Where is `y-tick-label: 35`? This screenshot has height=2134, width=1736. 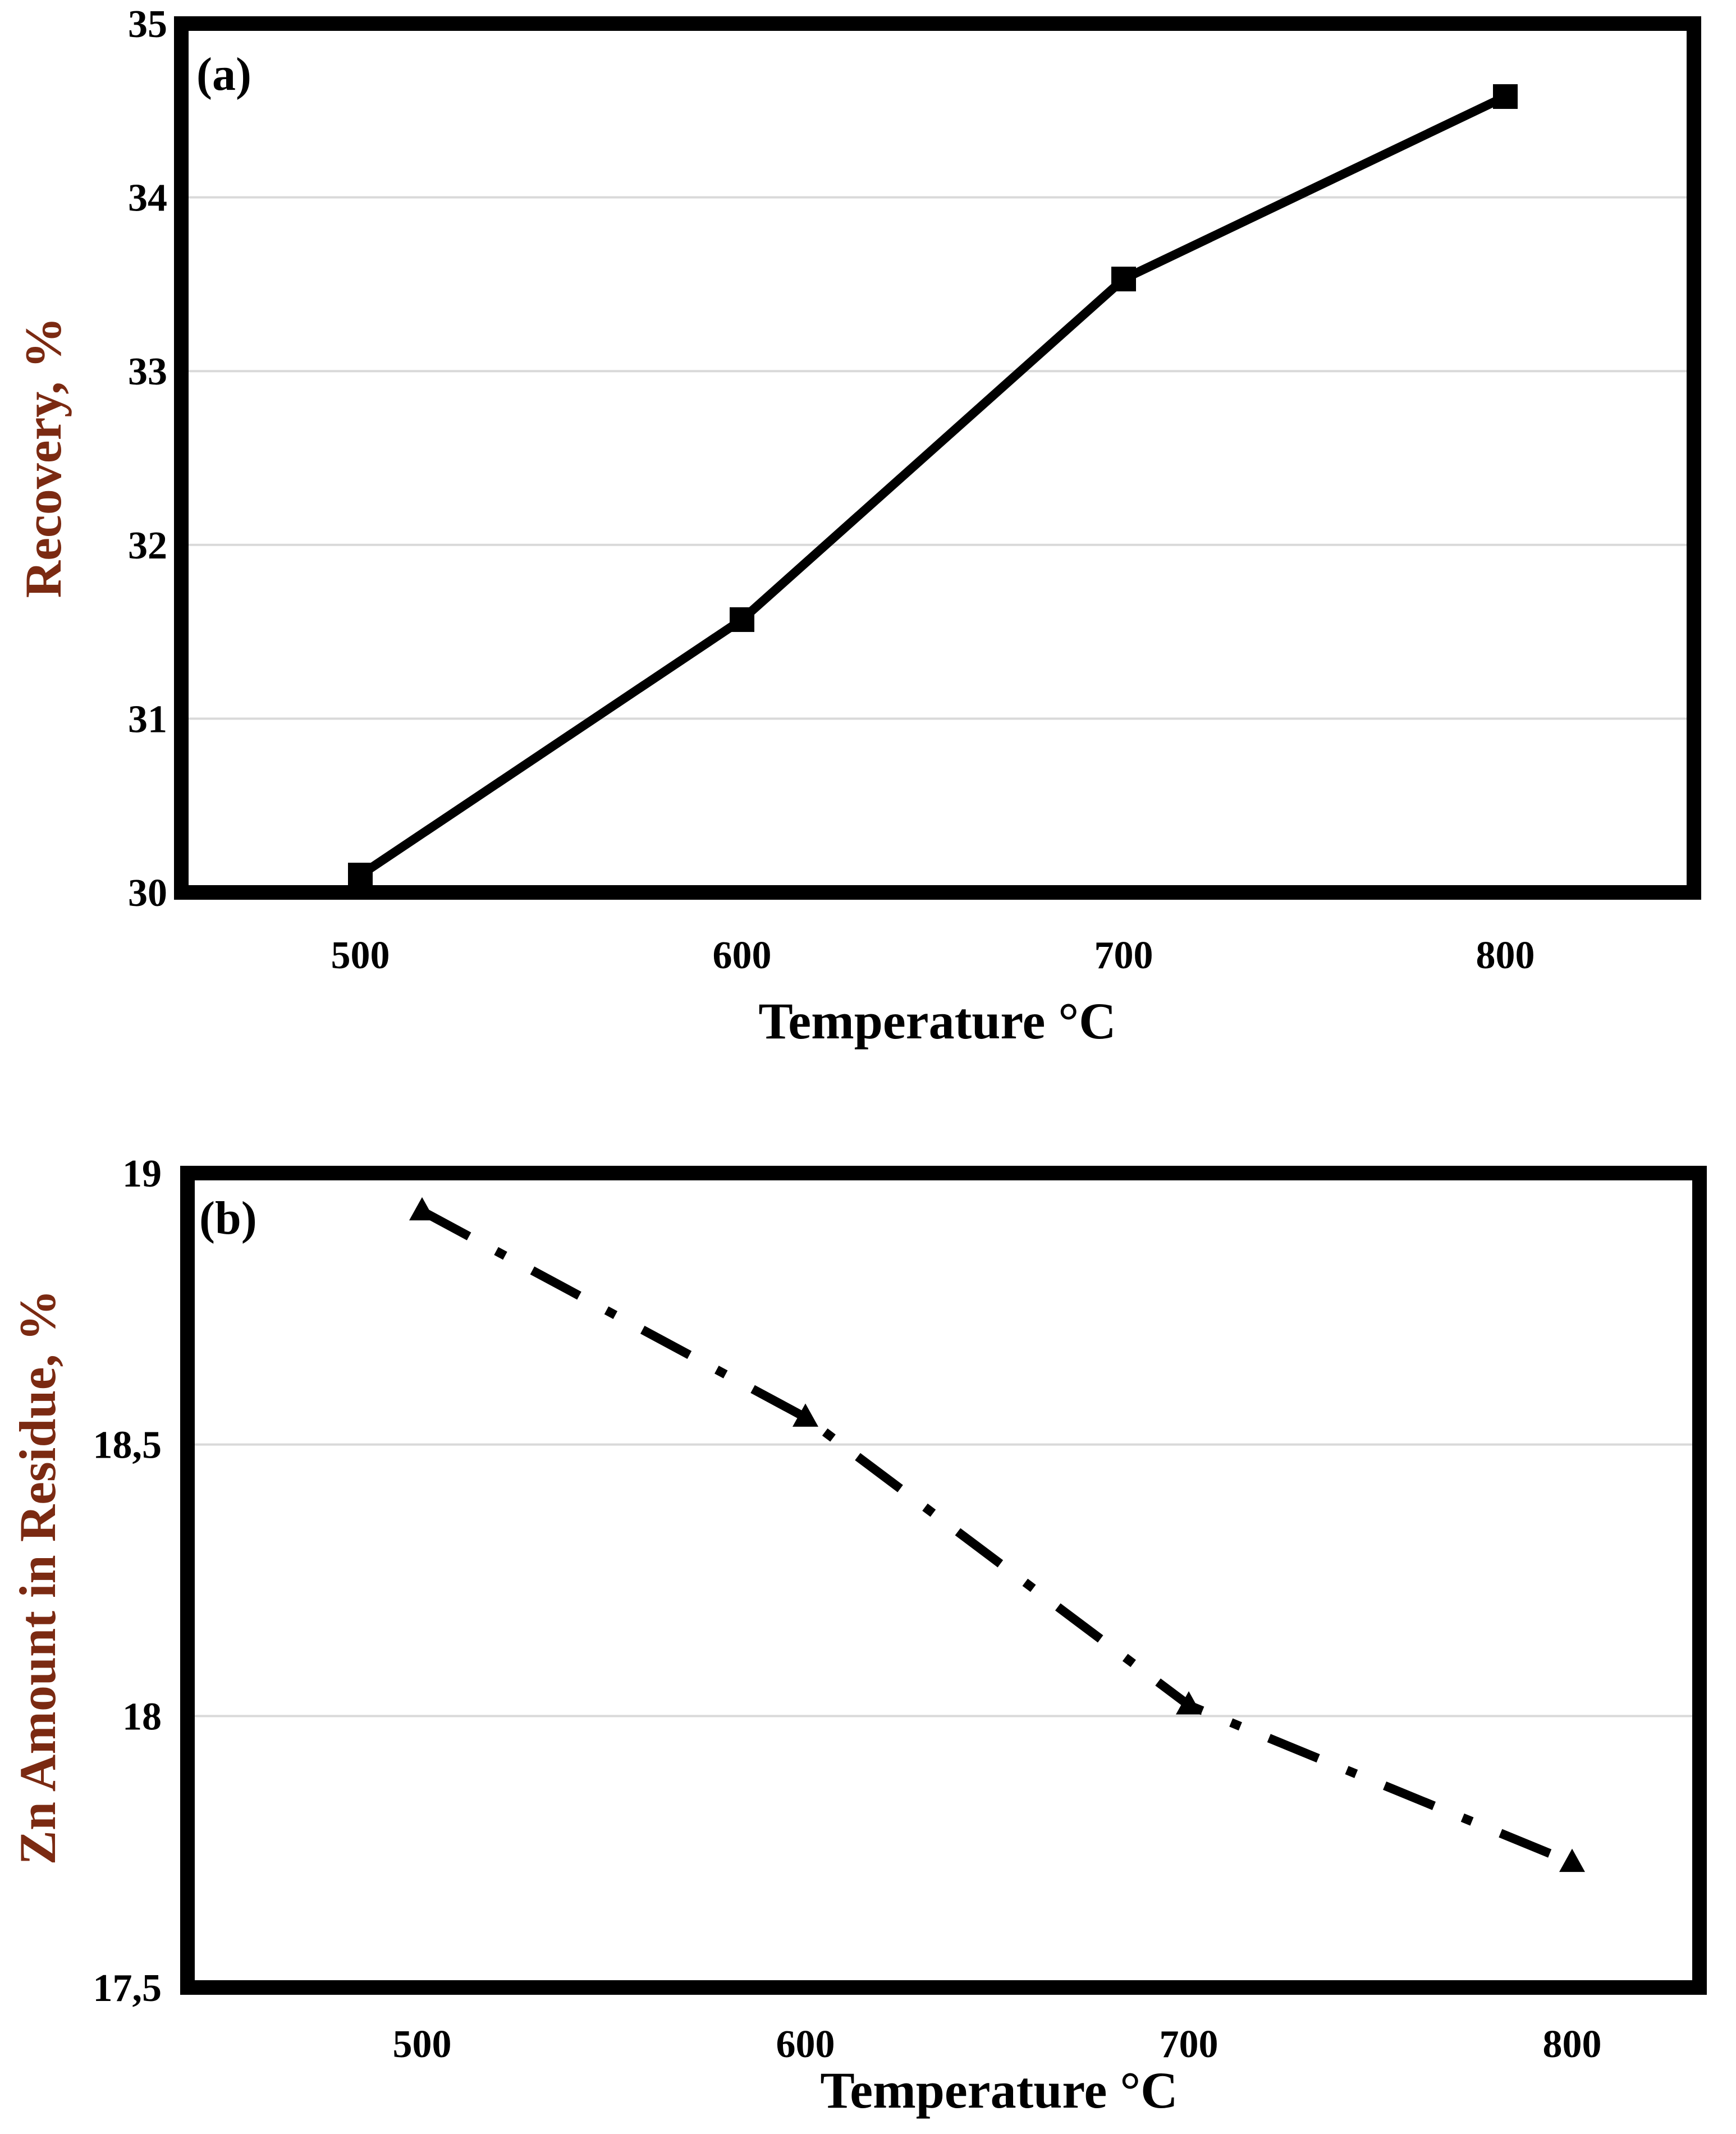
y-tick-label: 35 is located at coordinates (147, 24).